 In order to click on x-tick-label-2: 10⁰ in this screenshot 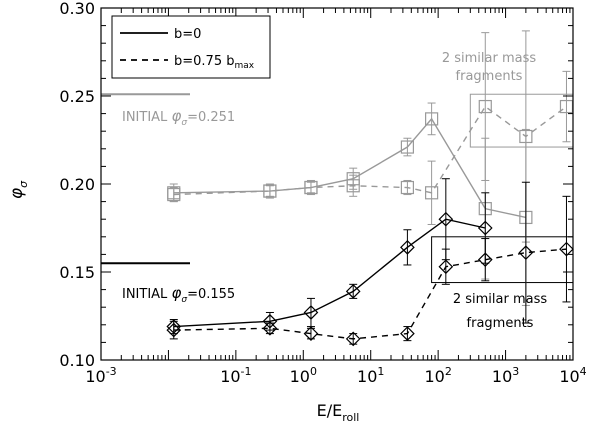, I will do `click(303, 375)`.